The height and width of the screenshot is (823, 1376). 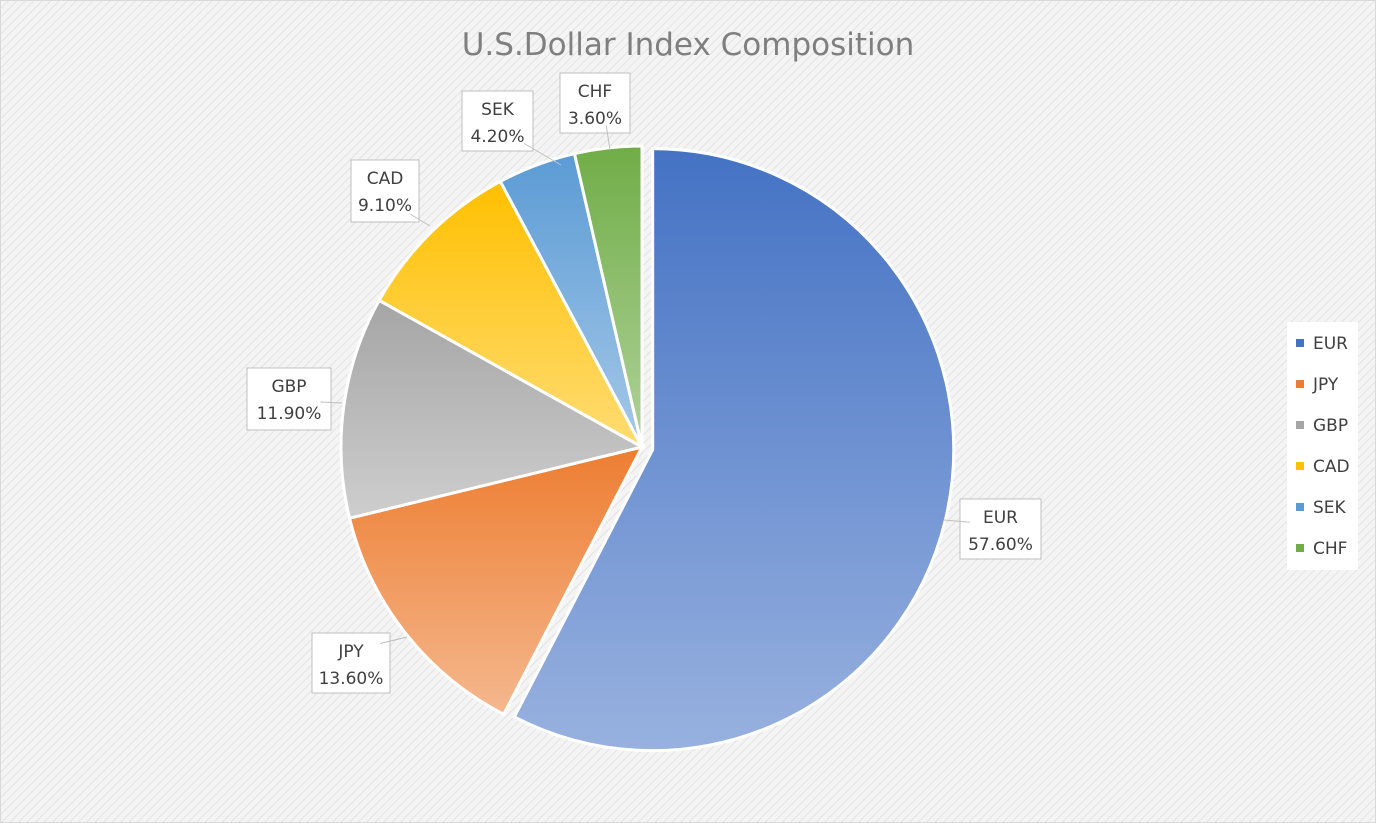 I want to click on legend-label: EUR, so click(x=1330, y=344).